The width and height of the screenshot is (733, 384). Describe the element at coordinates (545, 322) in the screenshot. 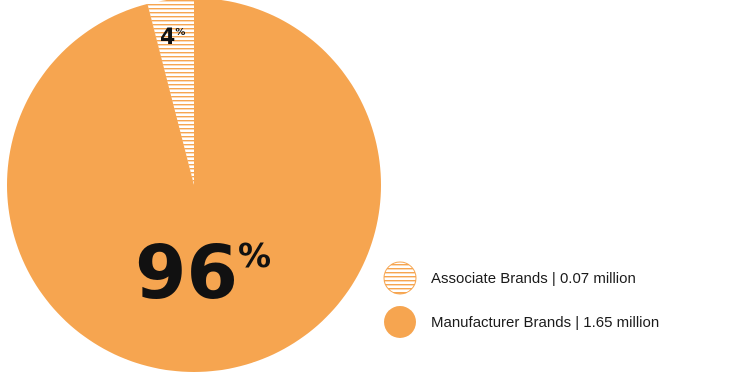

I see `legend-label-manufacturer-brands: Manufacturer Brands | 1.65 million` at that location.